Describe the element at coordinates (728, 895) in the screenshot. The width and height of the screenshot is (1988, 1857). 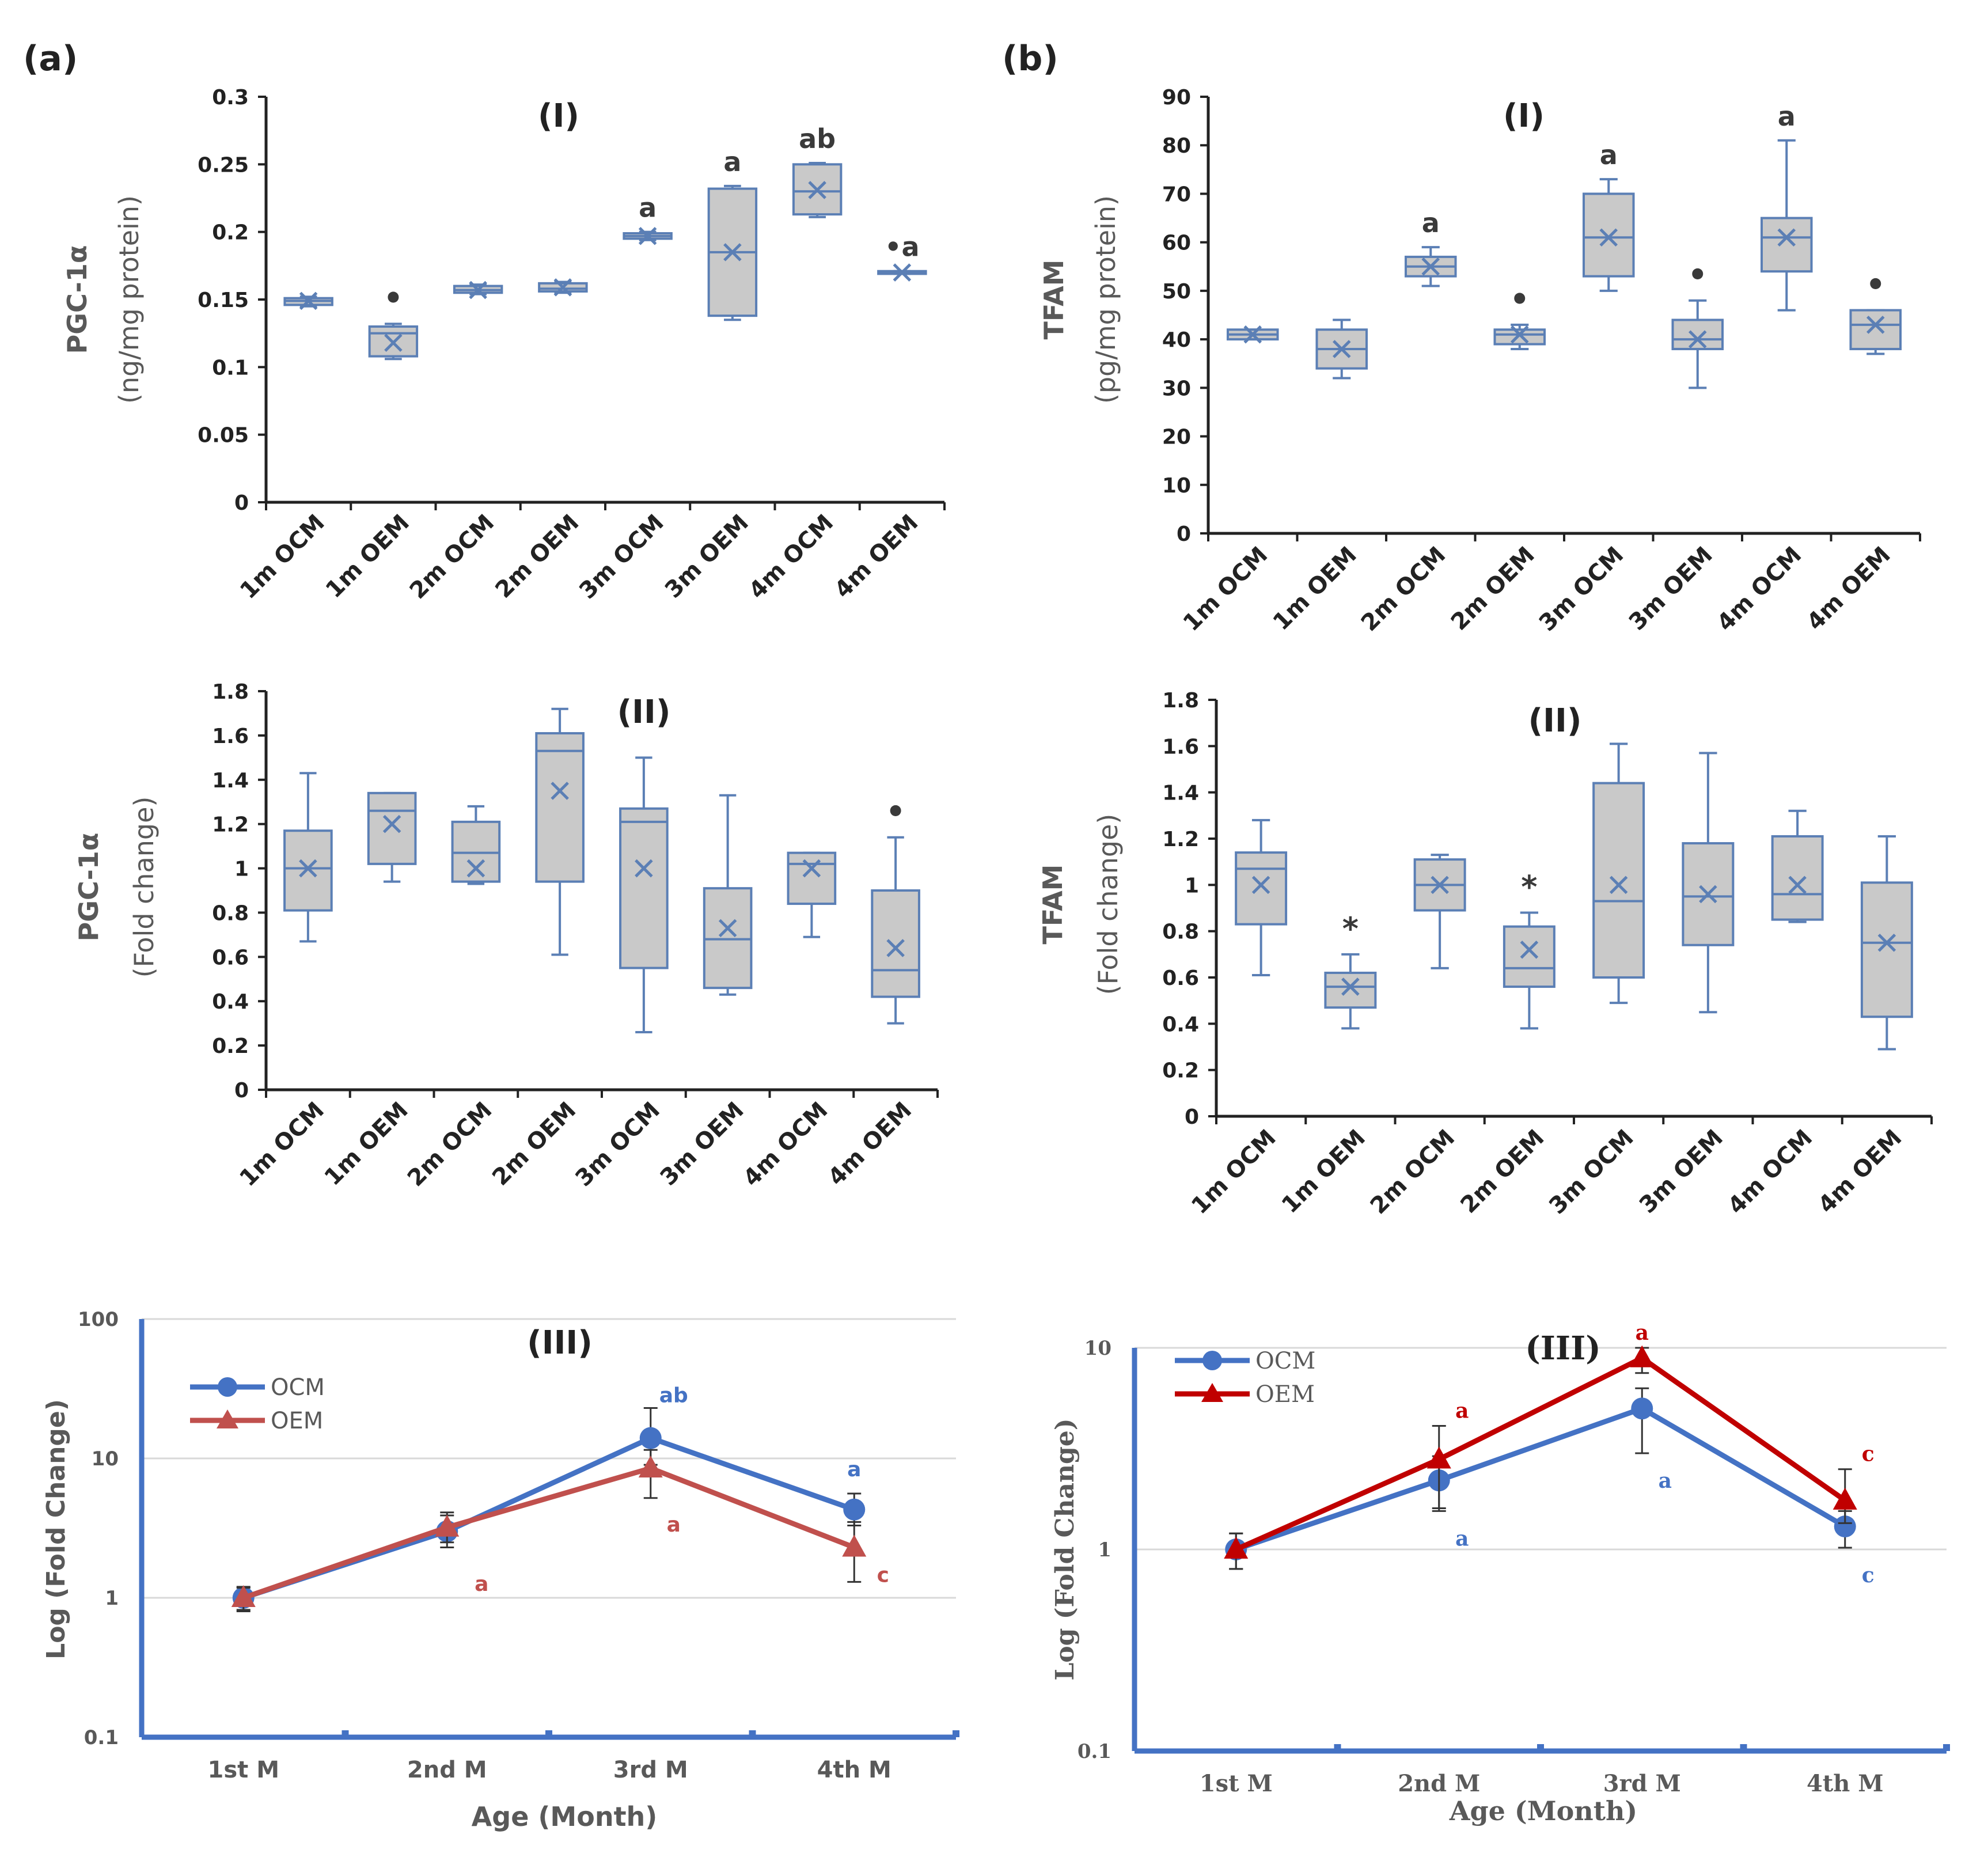
I see `box-3m-oem` at that location.